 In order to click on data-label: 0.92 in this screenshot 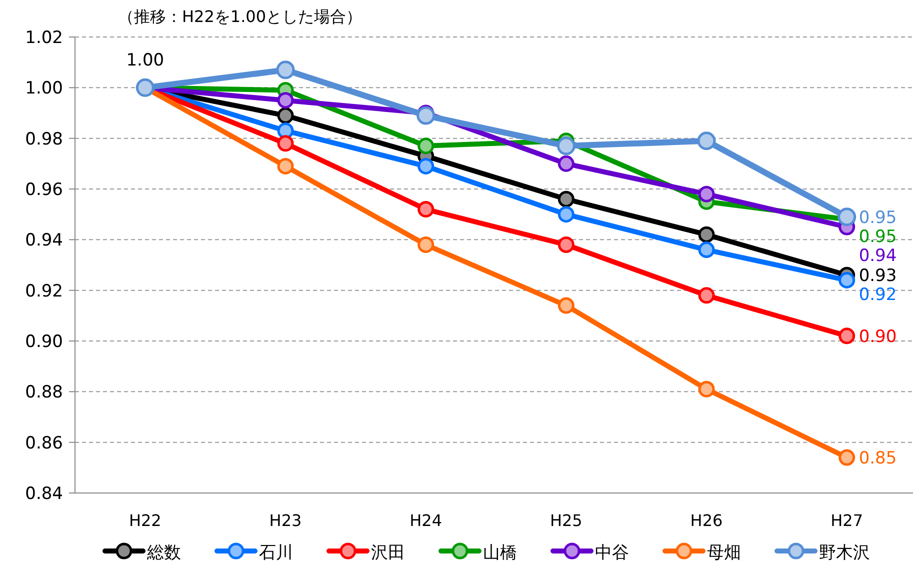, I will do `click(877, 295)`.